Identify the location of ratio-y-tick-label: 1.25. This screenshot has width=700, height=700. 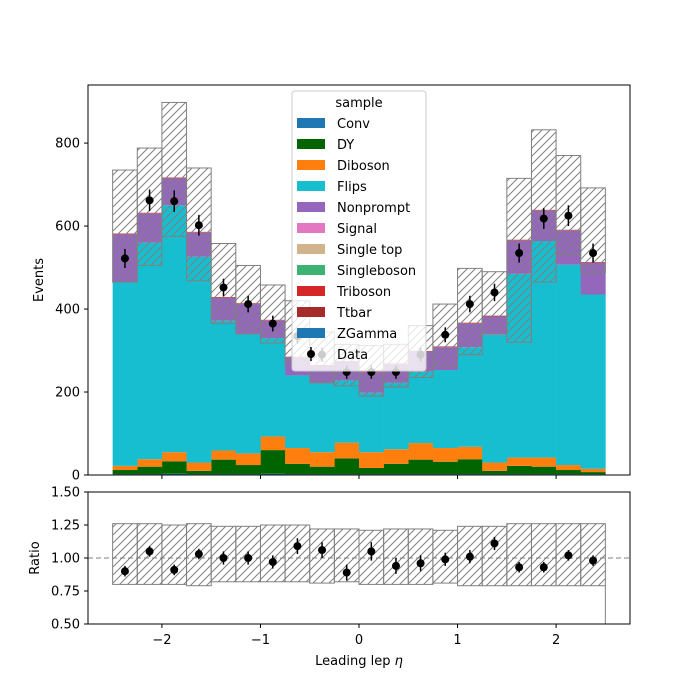
(65, 526).